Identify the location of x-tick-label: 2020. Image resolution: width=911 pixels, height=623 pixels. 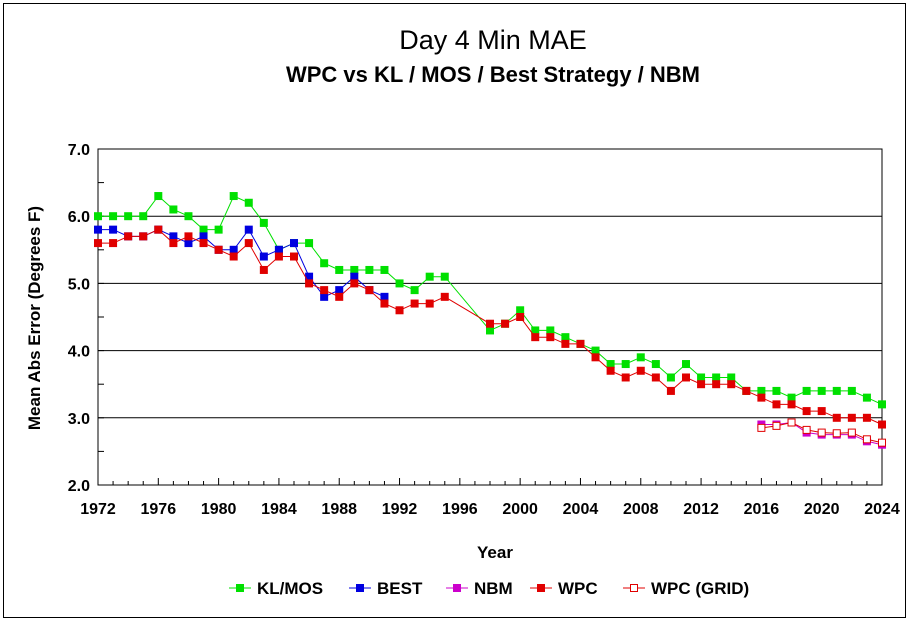
(822, 509).